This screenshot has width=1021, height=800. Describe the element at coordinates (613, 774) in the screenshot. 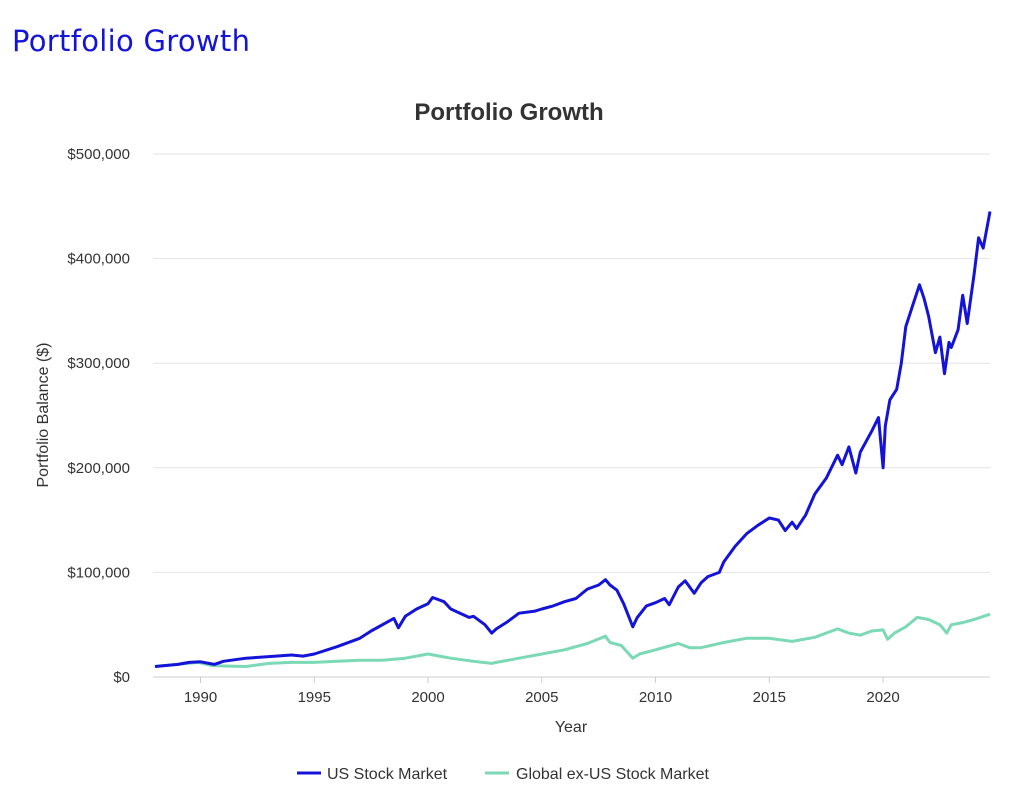

I see `legend-label-global: Global ex-US Stock Market` at that location.